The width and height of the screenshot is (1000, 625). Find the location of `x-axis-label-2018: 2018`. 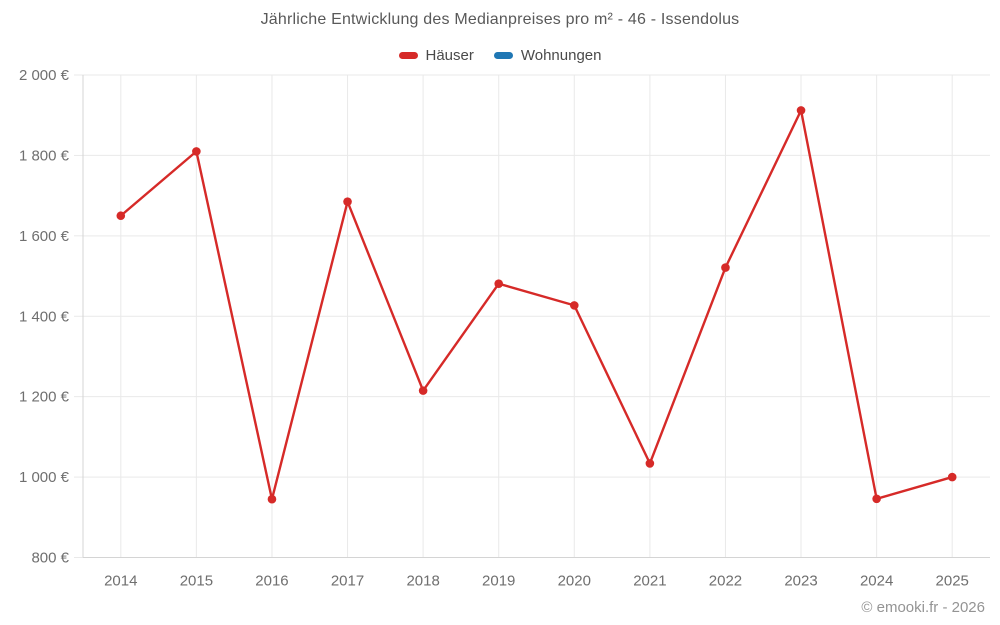

x-axis-label-2018: 2018 is located at coordinates (422, 581).